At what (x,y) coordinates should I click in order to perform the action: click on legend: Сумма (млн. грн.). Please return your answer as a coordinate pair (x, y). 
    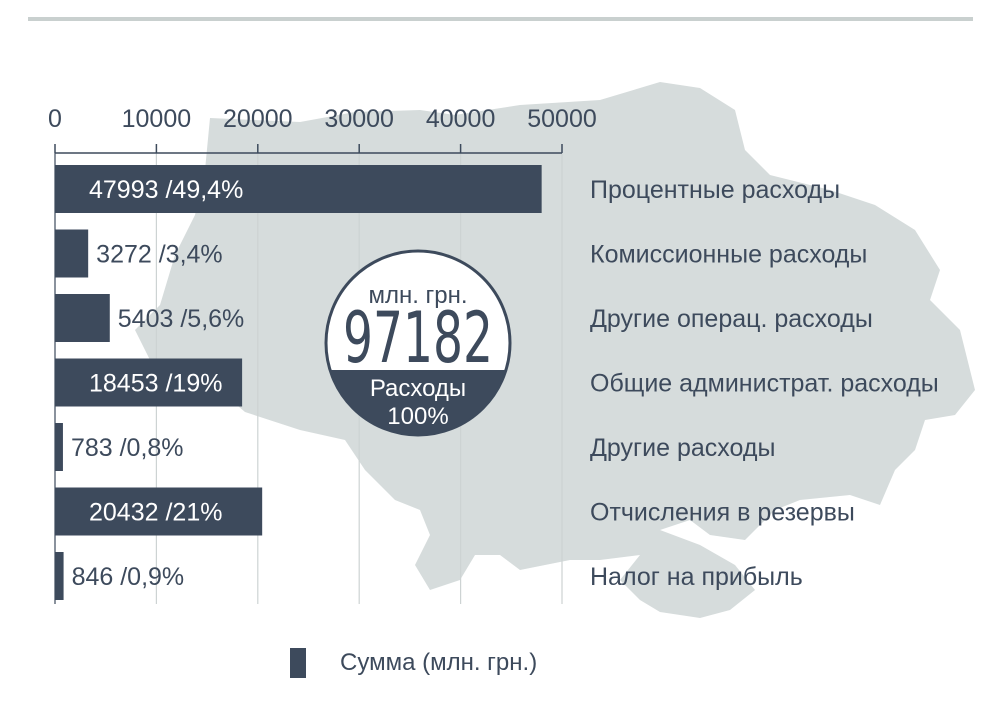
    Looking at the image, I should click on (413, 663).